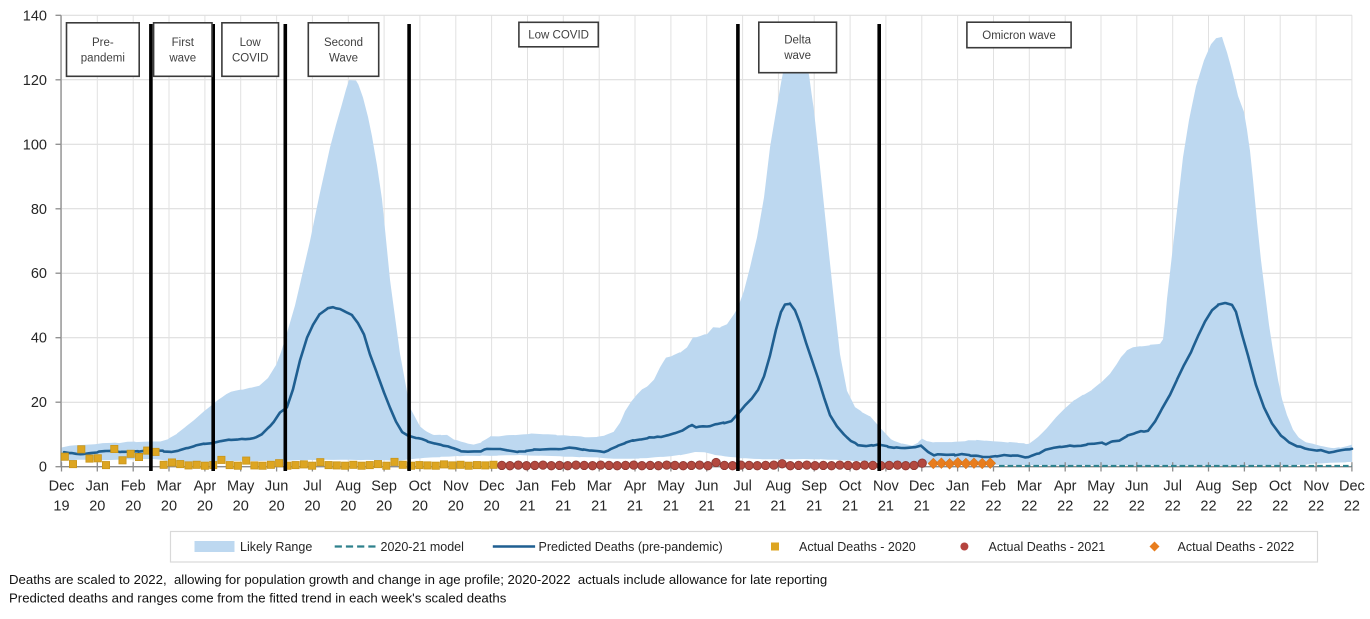  Describe the element at coordinates (797, 41) in the screenshot. I see `svg-text: Delta` at that location.